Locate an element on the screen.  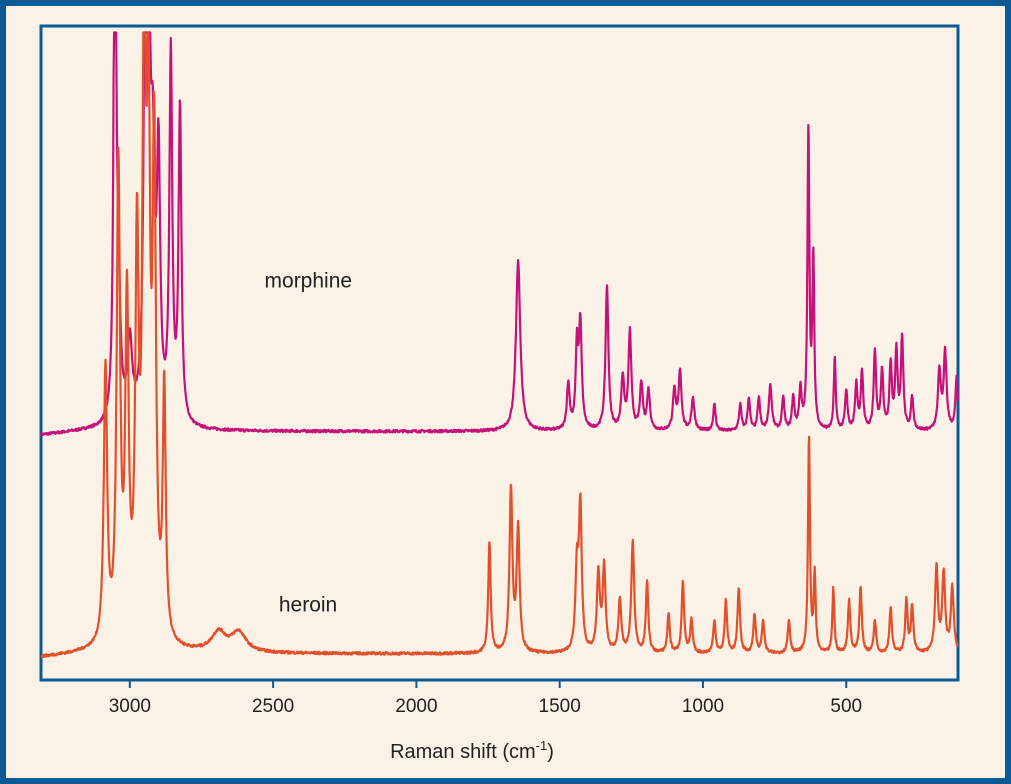
x-axis-title: Raman shift (cm-1) is located at coordinates (472, 750).